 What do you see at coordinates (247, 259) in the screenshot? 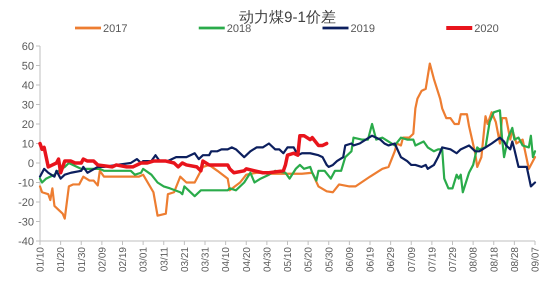
I see `x-tick-label: 04/20` at bounding box center [247, 259].